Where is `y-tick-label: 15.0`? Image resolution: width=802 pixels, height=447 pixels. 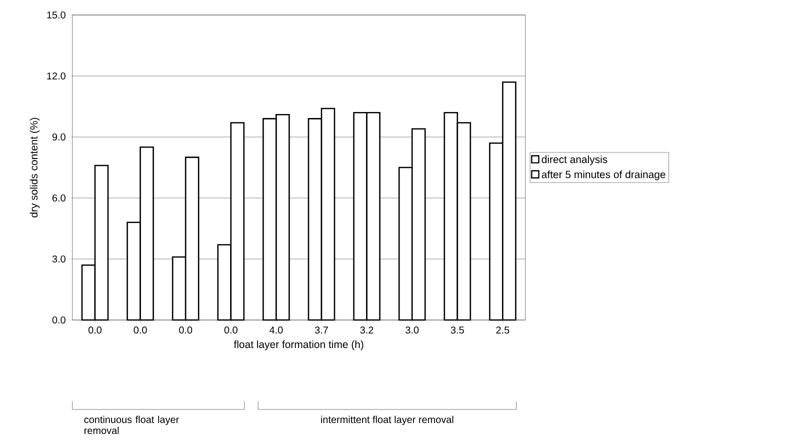
y-tick-label: 15.0 is located at coordinates (56, 15).